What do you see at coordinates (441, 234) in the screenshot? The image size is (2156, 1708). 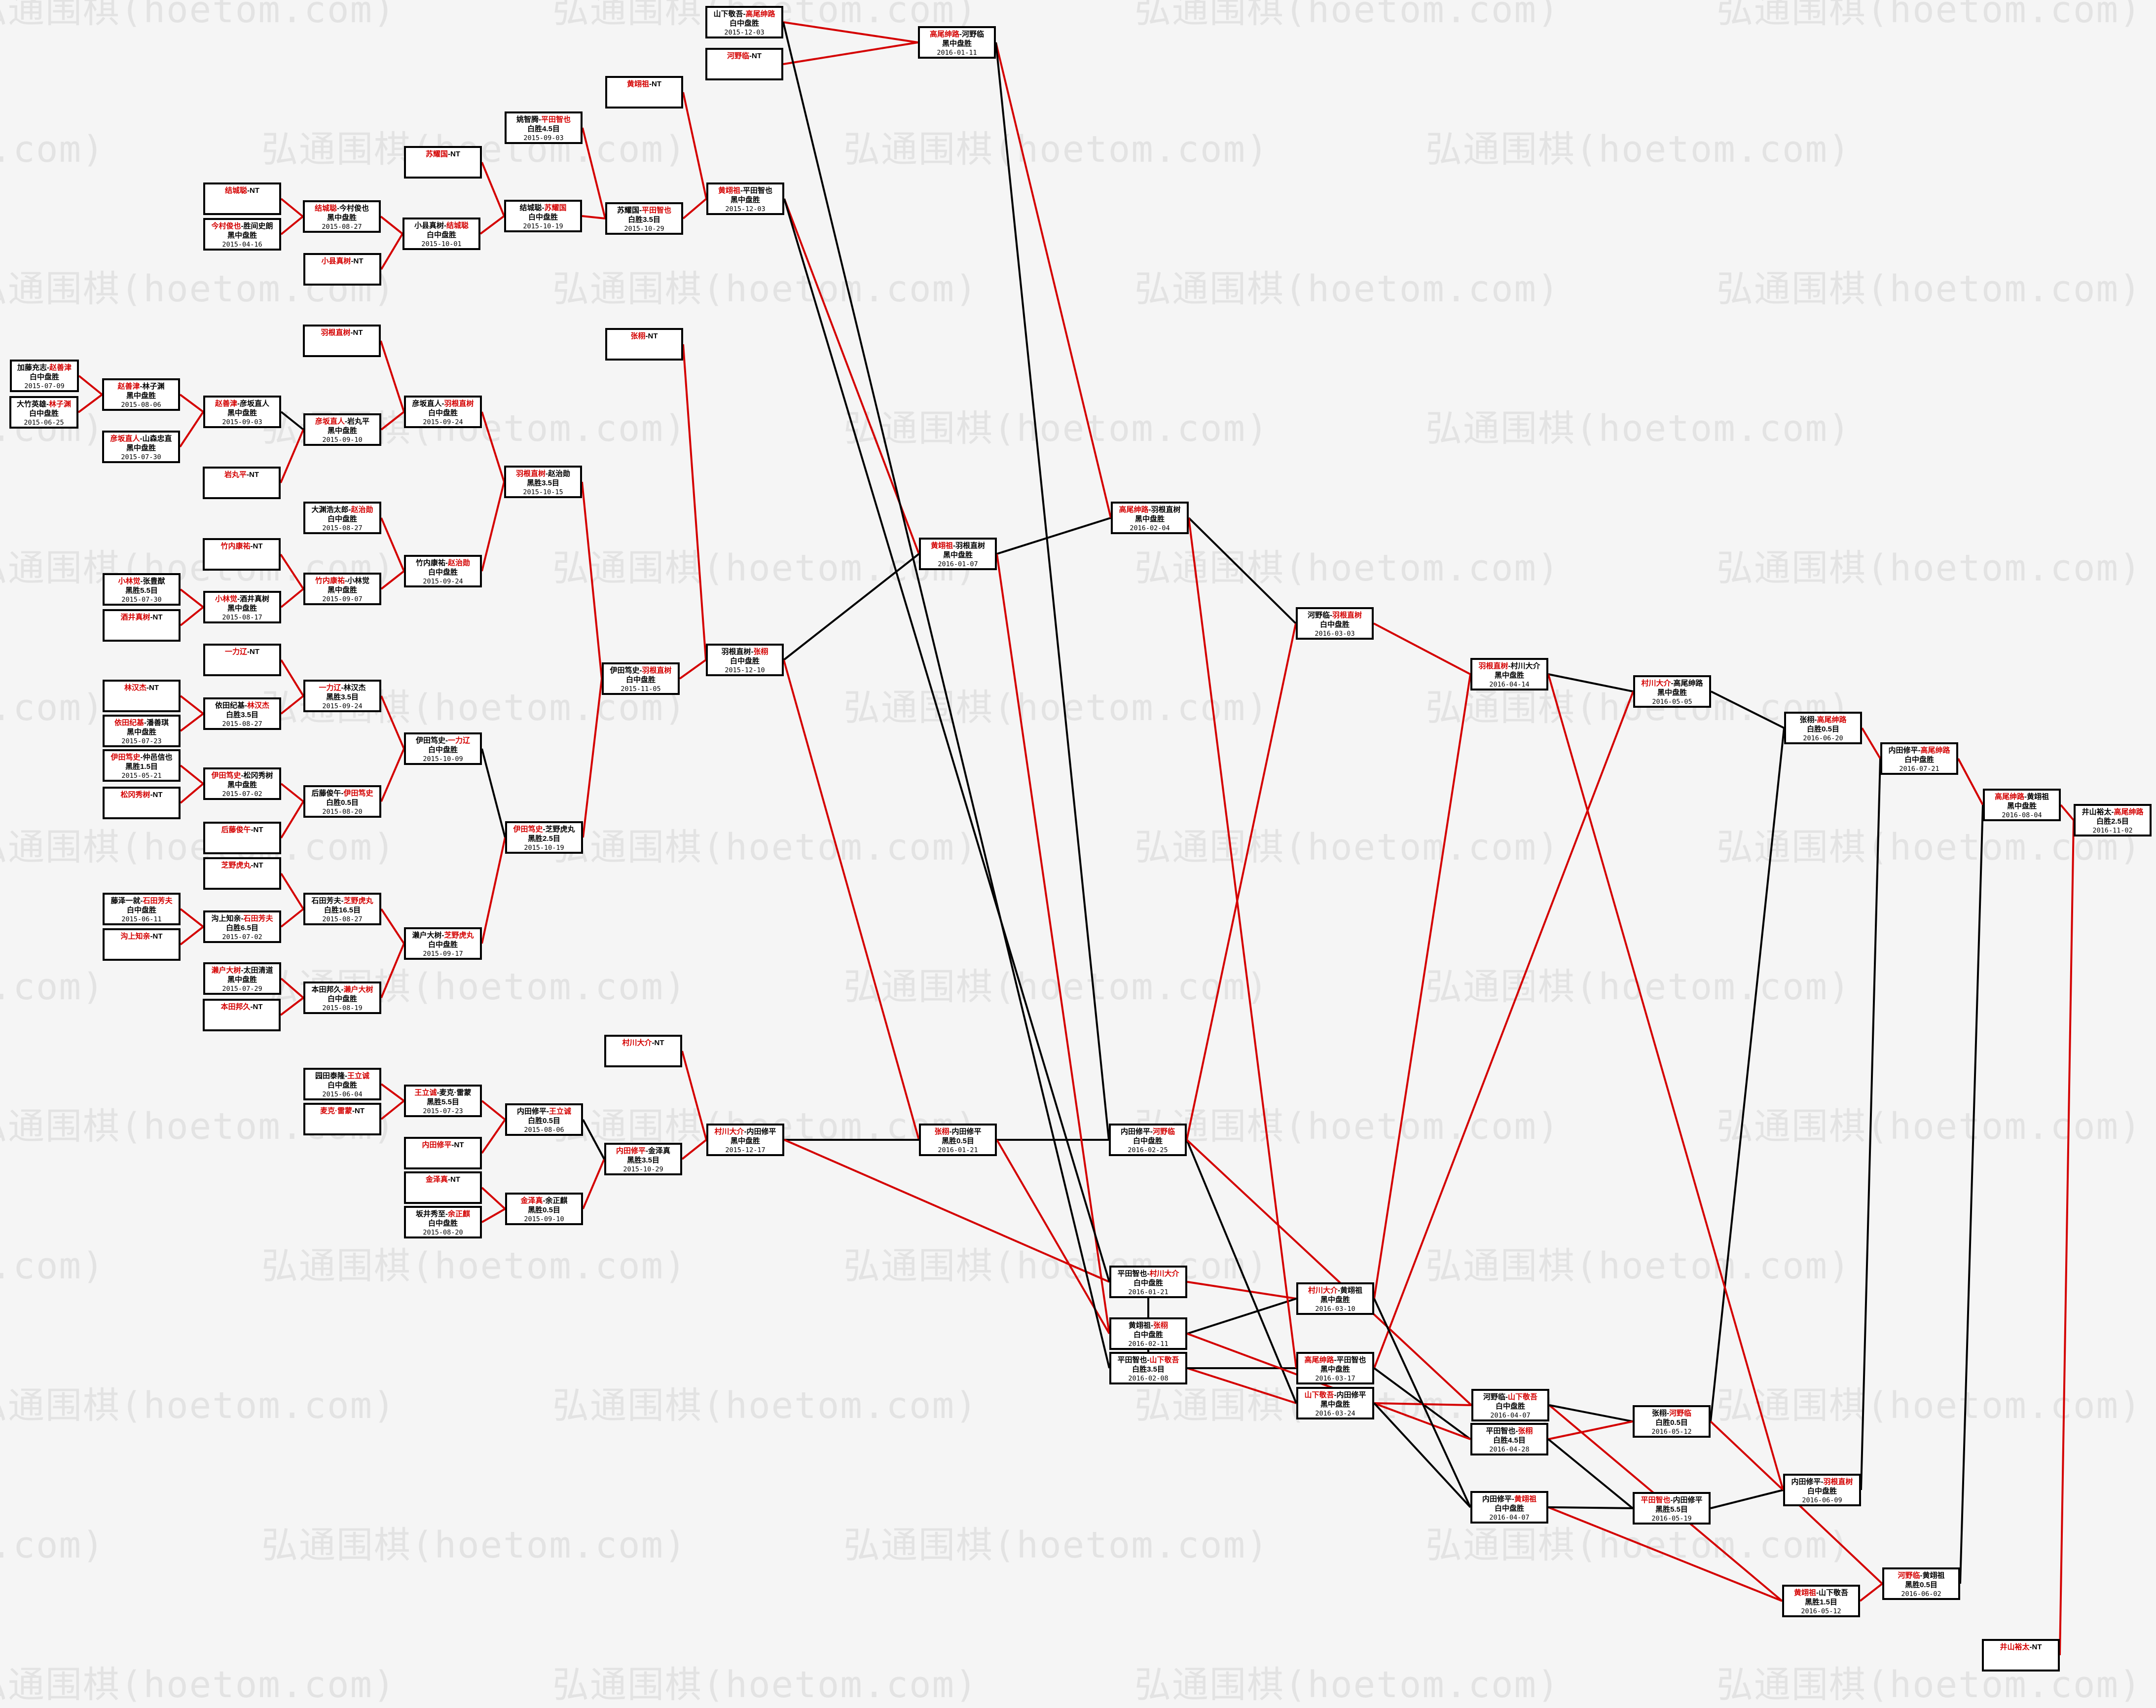 I see `match-box: 小县真树-结城聪 白中盘胜 2015-10-01` at bounding box center [441, 234].